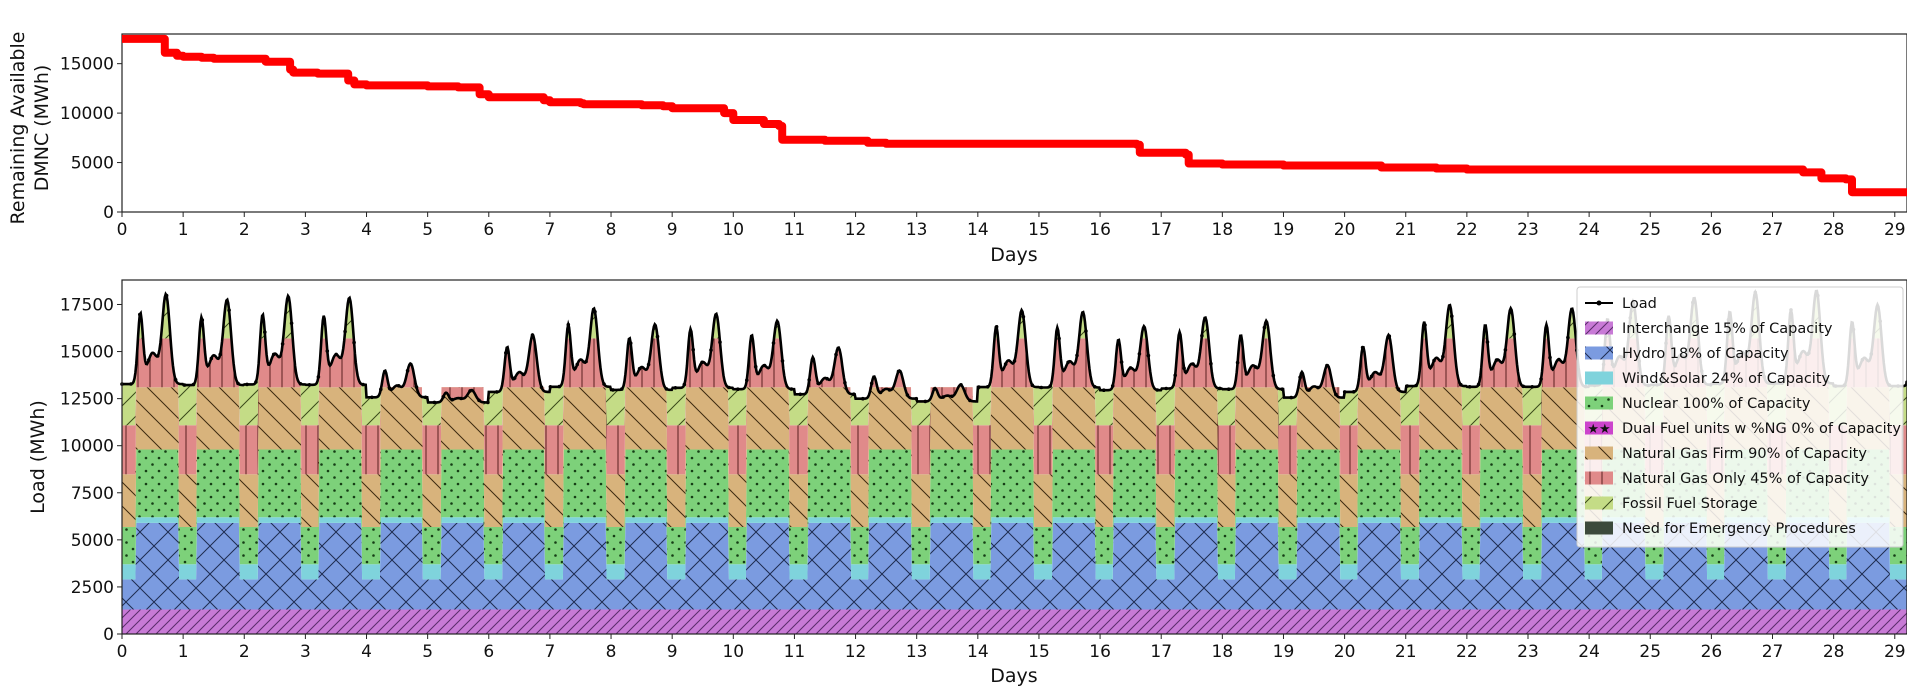 The width and height of the screenshot is (1907, 691). What do you see at coordinates (92, 588) in the screenshot?
I see `load-y-tick-label: 2500` at bounding box center [92, 588].